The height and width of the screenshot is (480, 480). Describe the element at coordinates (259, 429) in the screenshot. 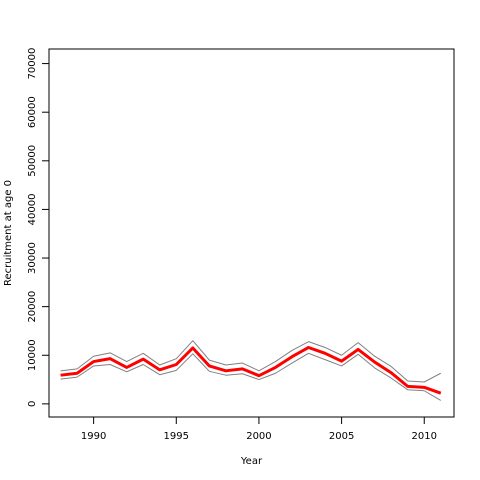

I see `x-axis: 1990 1995 2000 2005 2010` at that location.